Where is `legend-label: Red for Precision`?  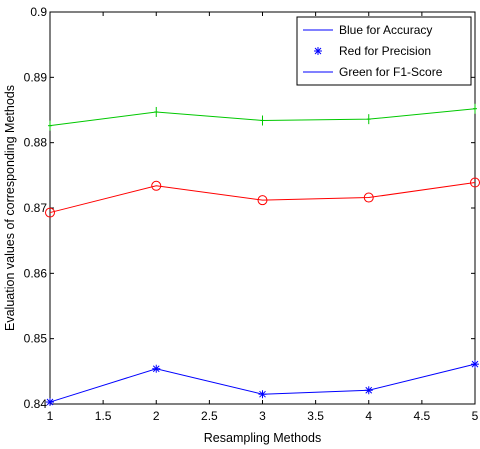
legend-label: Red for Precision is located at coordinates (385, 51).